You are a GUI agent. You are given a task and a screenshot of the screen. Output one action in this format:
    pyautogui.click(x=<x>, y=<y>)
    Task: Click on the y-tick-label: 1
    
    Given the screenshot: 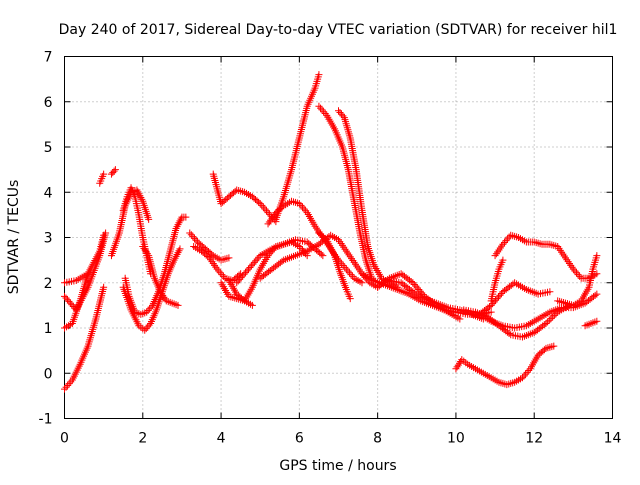 What is the action you would take?
    pyautogui.click(x=48, y=329)
    